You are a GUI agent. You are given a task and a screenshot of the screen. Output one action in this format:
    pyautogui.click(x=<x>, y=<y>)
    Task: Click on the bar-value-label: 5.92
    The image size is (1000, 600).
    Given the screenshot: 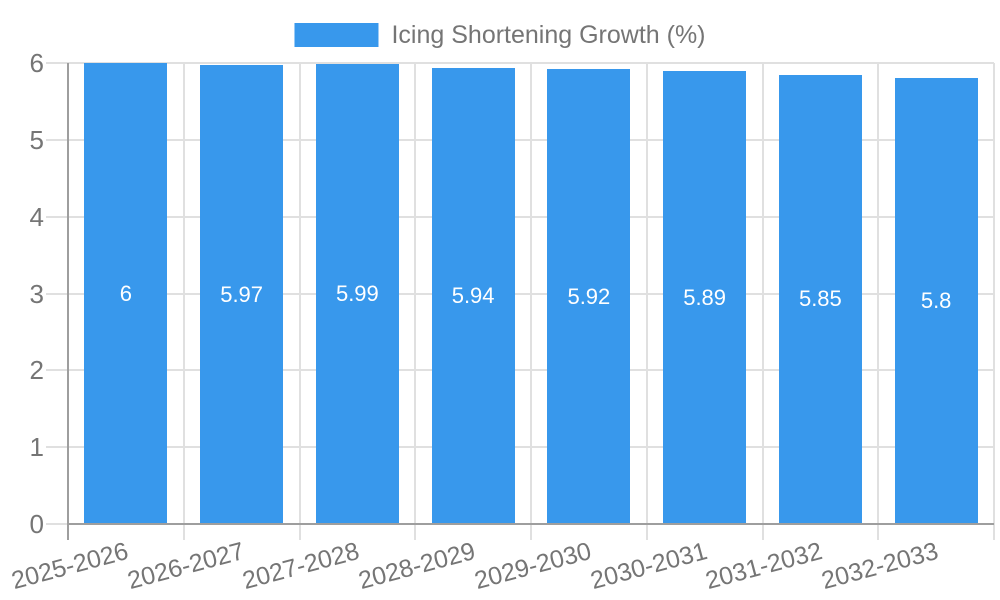 What is the action you would take?
    pyautogui.click(x=589, y=296)
    